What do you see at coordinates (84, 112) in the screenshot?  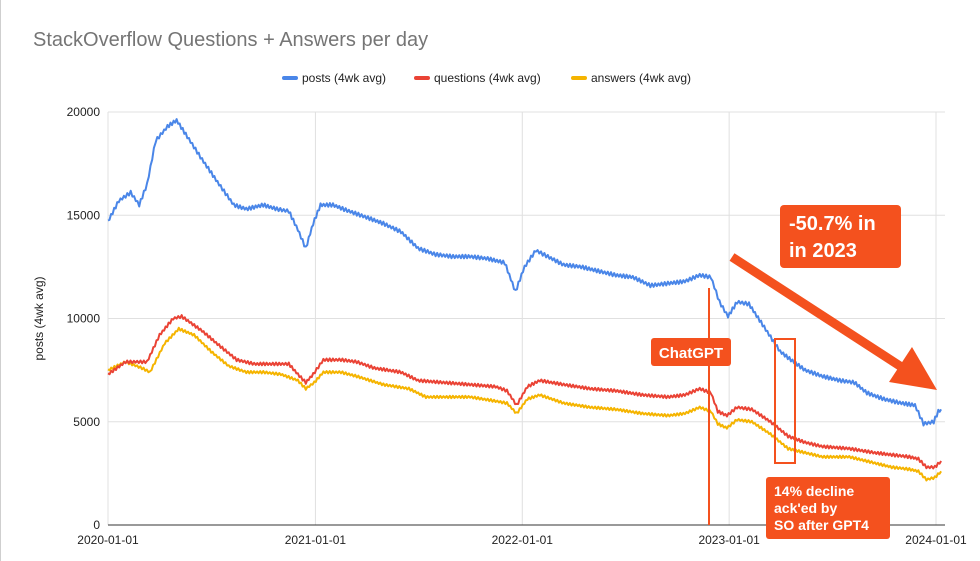 I see `y-tick-label: 20000` at bounding box center [84, 112].